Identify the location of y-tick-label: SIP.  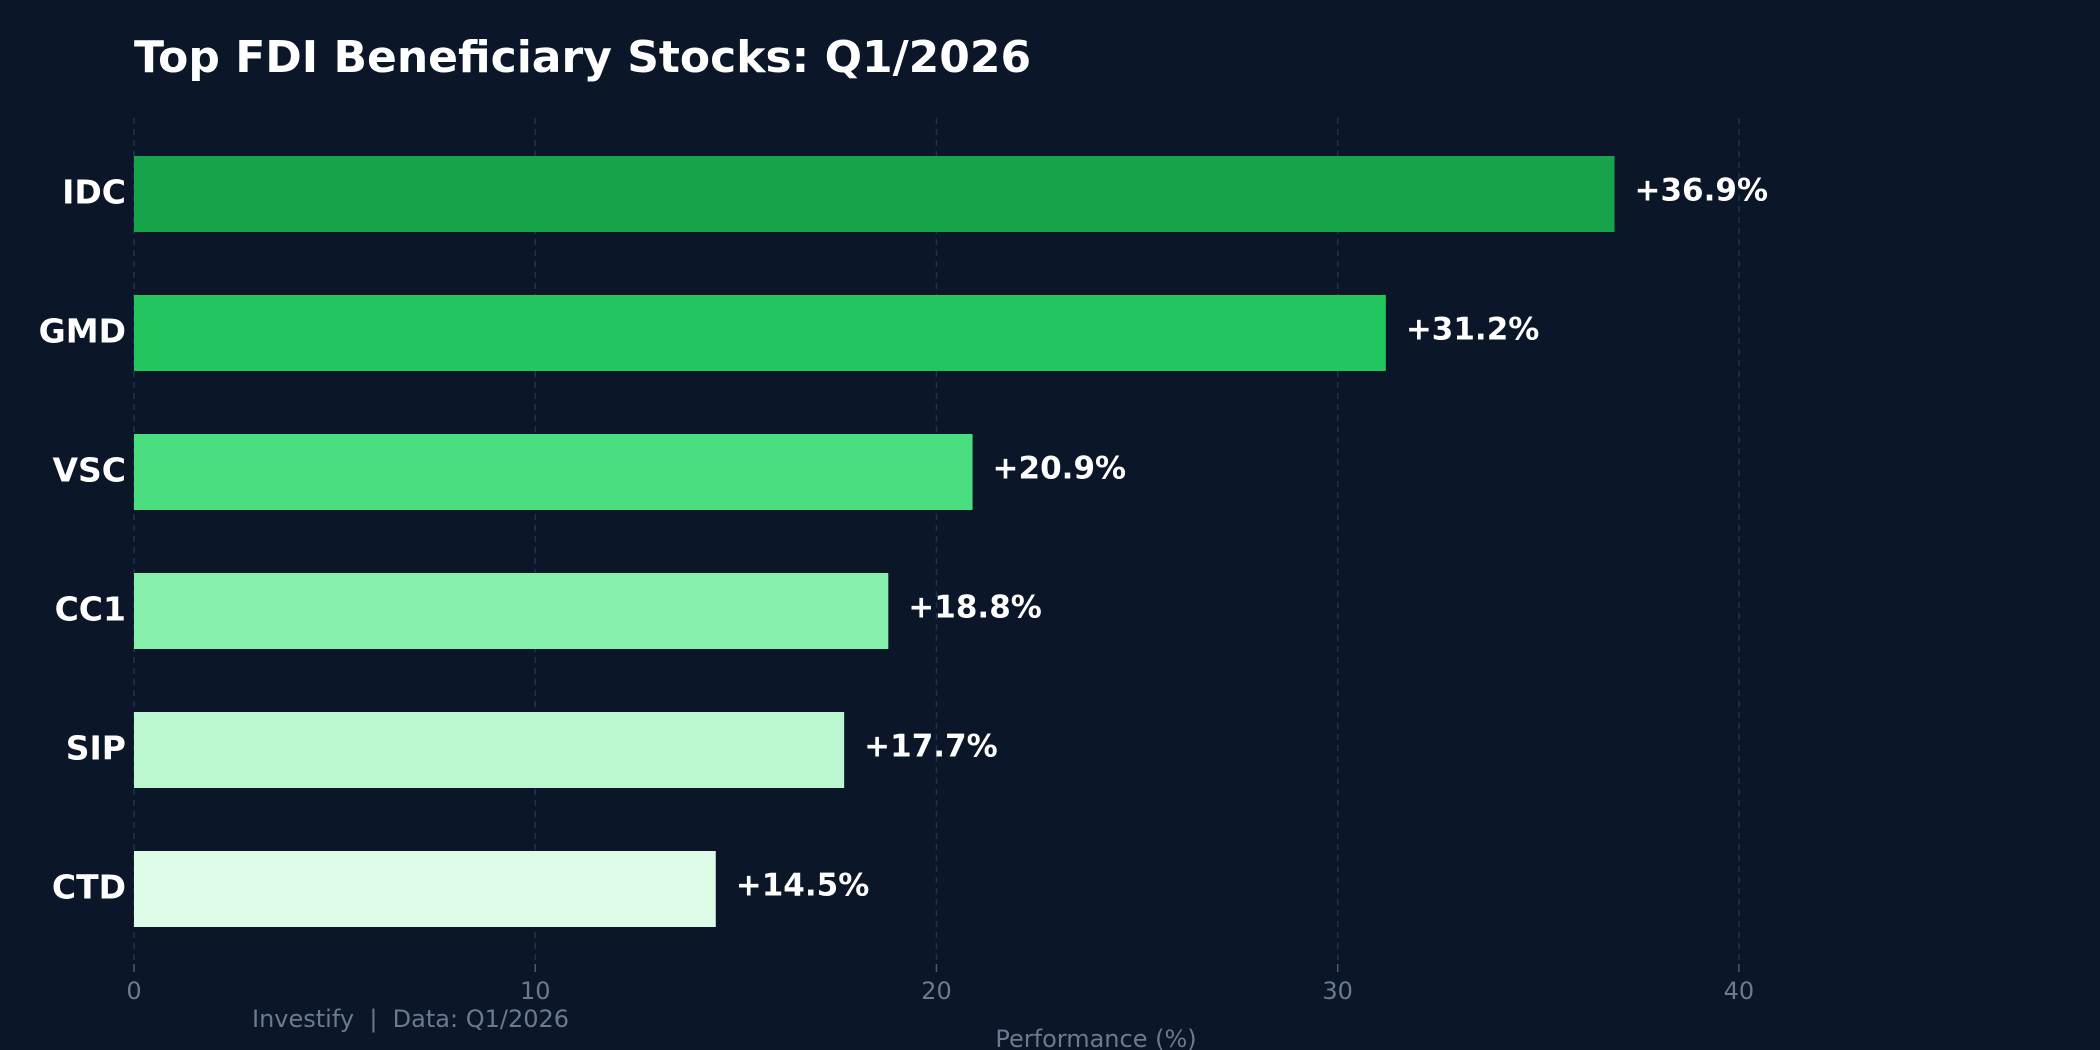
(96, 748).